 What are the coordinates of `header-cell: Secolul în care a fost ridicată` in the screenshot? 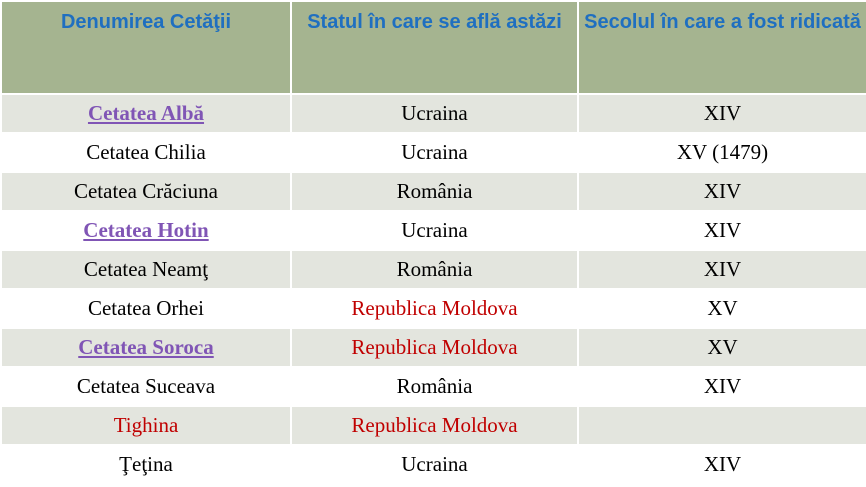 It's located at (721, 47).